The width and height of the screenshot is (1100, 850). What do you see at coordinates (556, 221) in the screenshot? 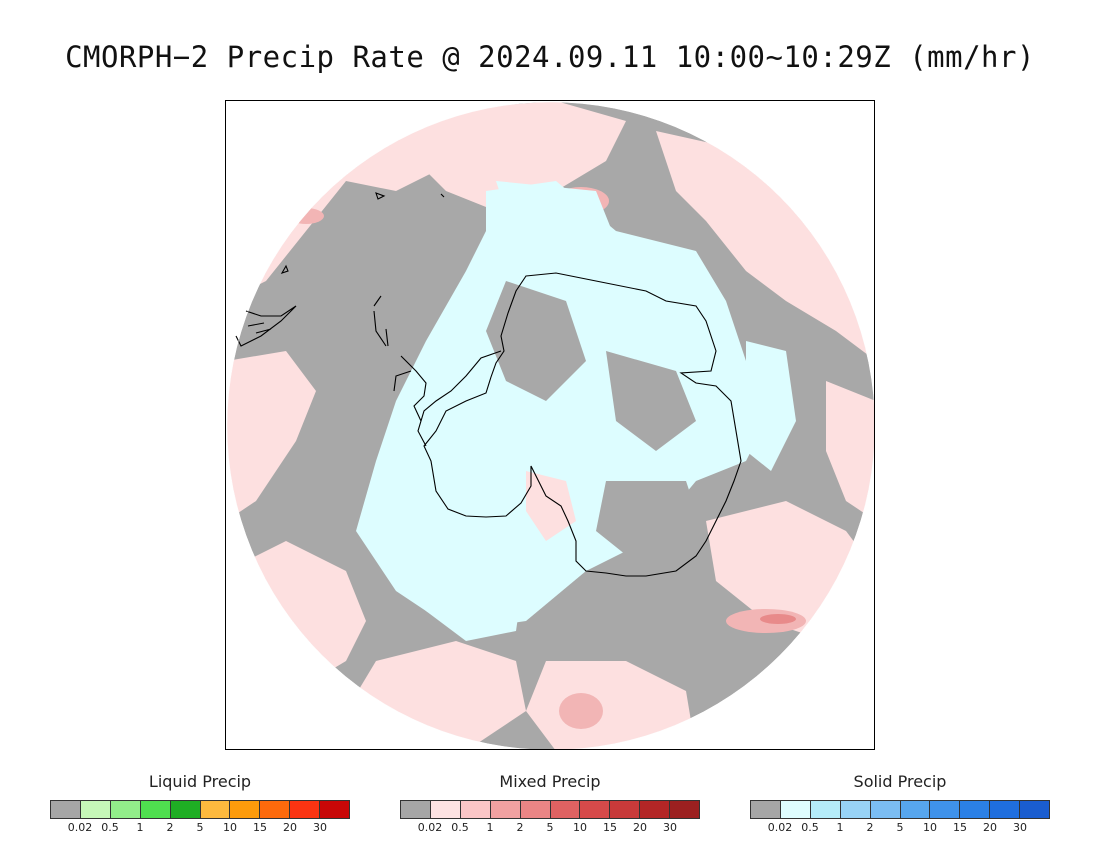
I see `solid-precip-region-north` at bounding box center [556, 221].